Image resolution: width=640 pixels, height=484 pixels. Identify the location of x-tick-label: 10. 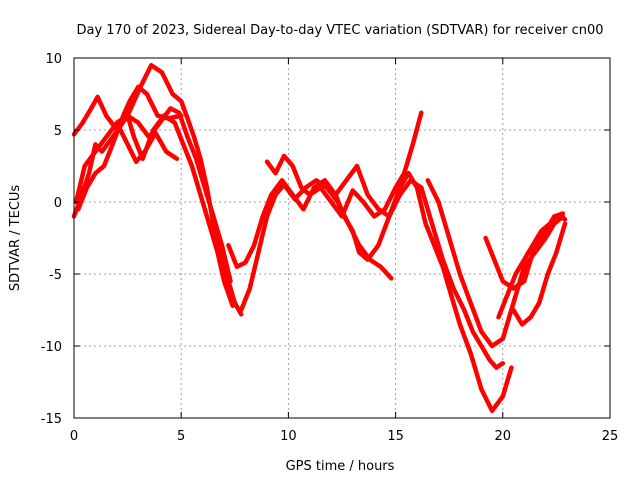
(288, 436).